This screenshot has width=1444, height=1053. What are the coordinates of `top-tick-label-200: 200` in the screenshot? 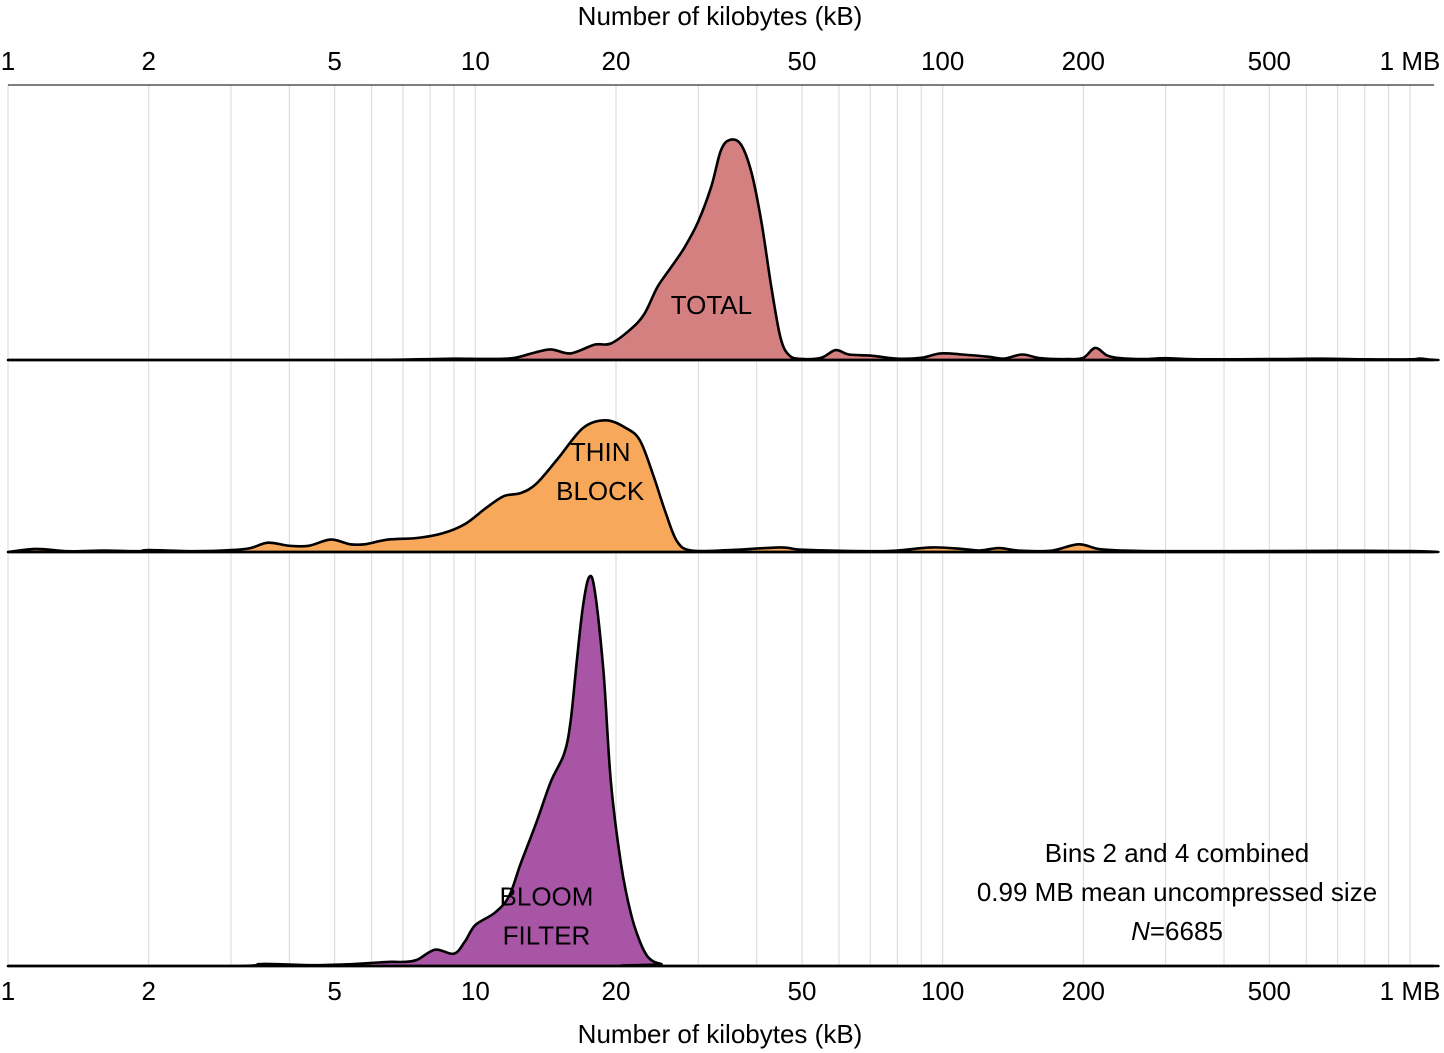 It's located at (1083, 61).